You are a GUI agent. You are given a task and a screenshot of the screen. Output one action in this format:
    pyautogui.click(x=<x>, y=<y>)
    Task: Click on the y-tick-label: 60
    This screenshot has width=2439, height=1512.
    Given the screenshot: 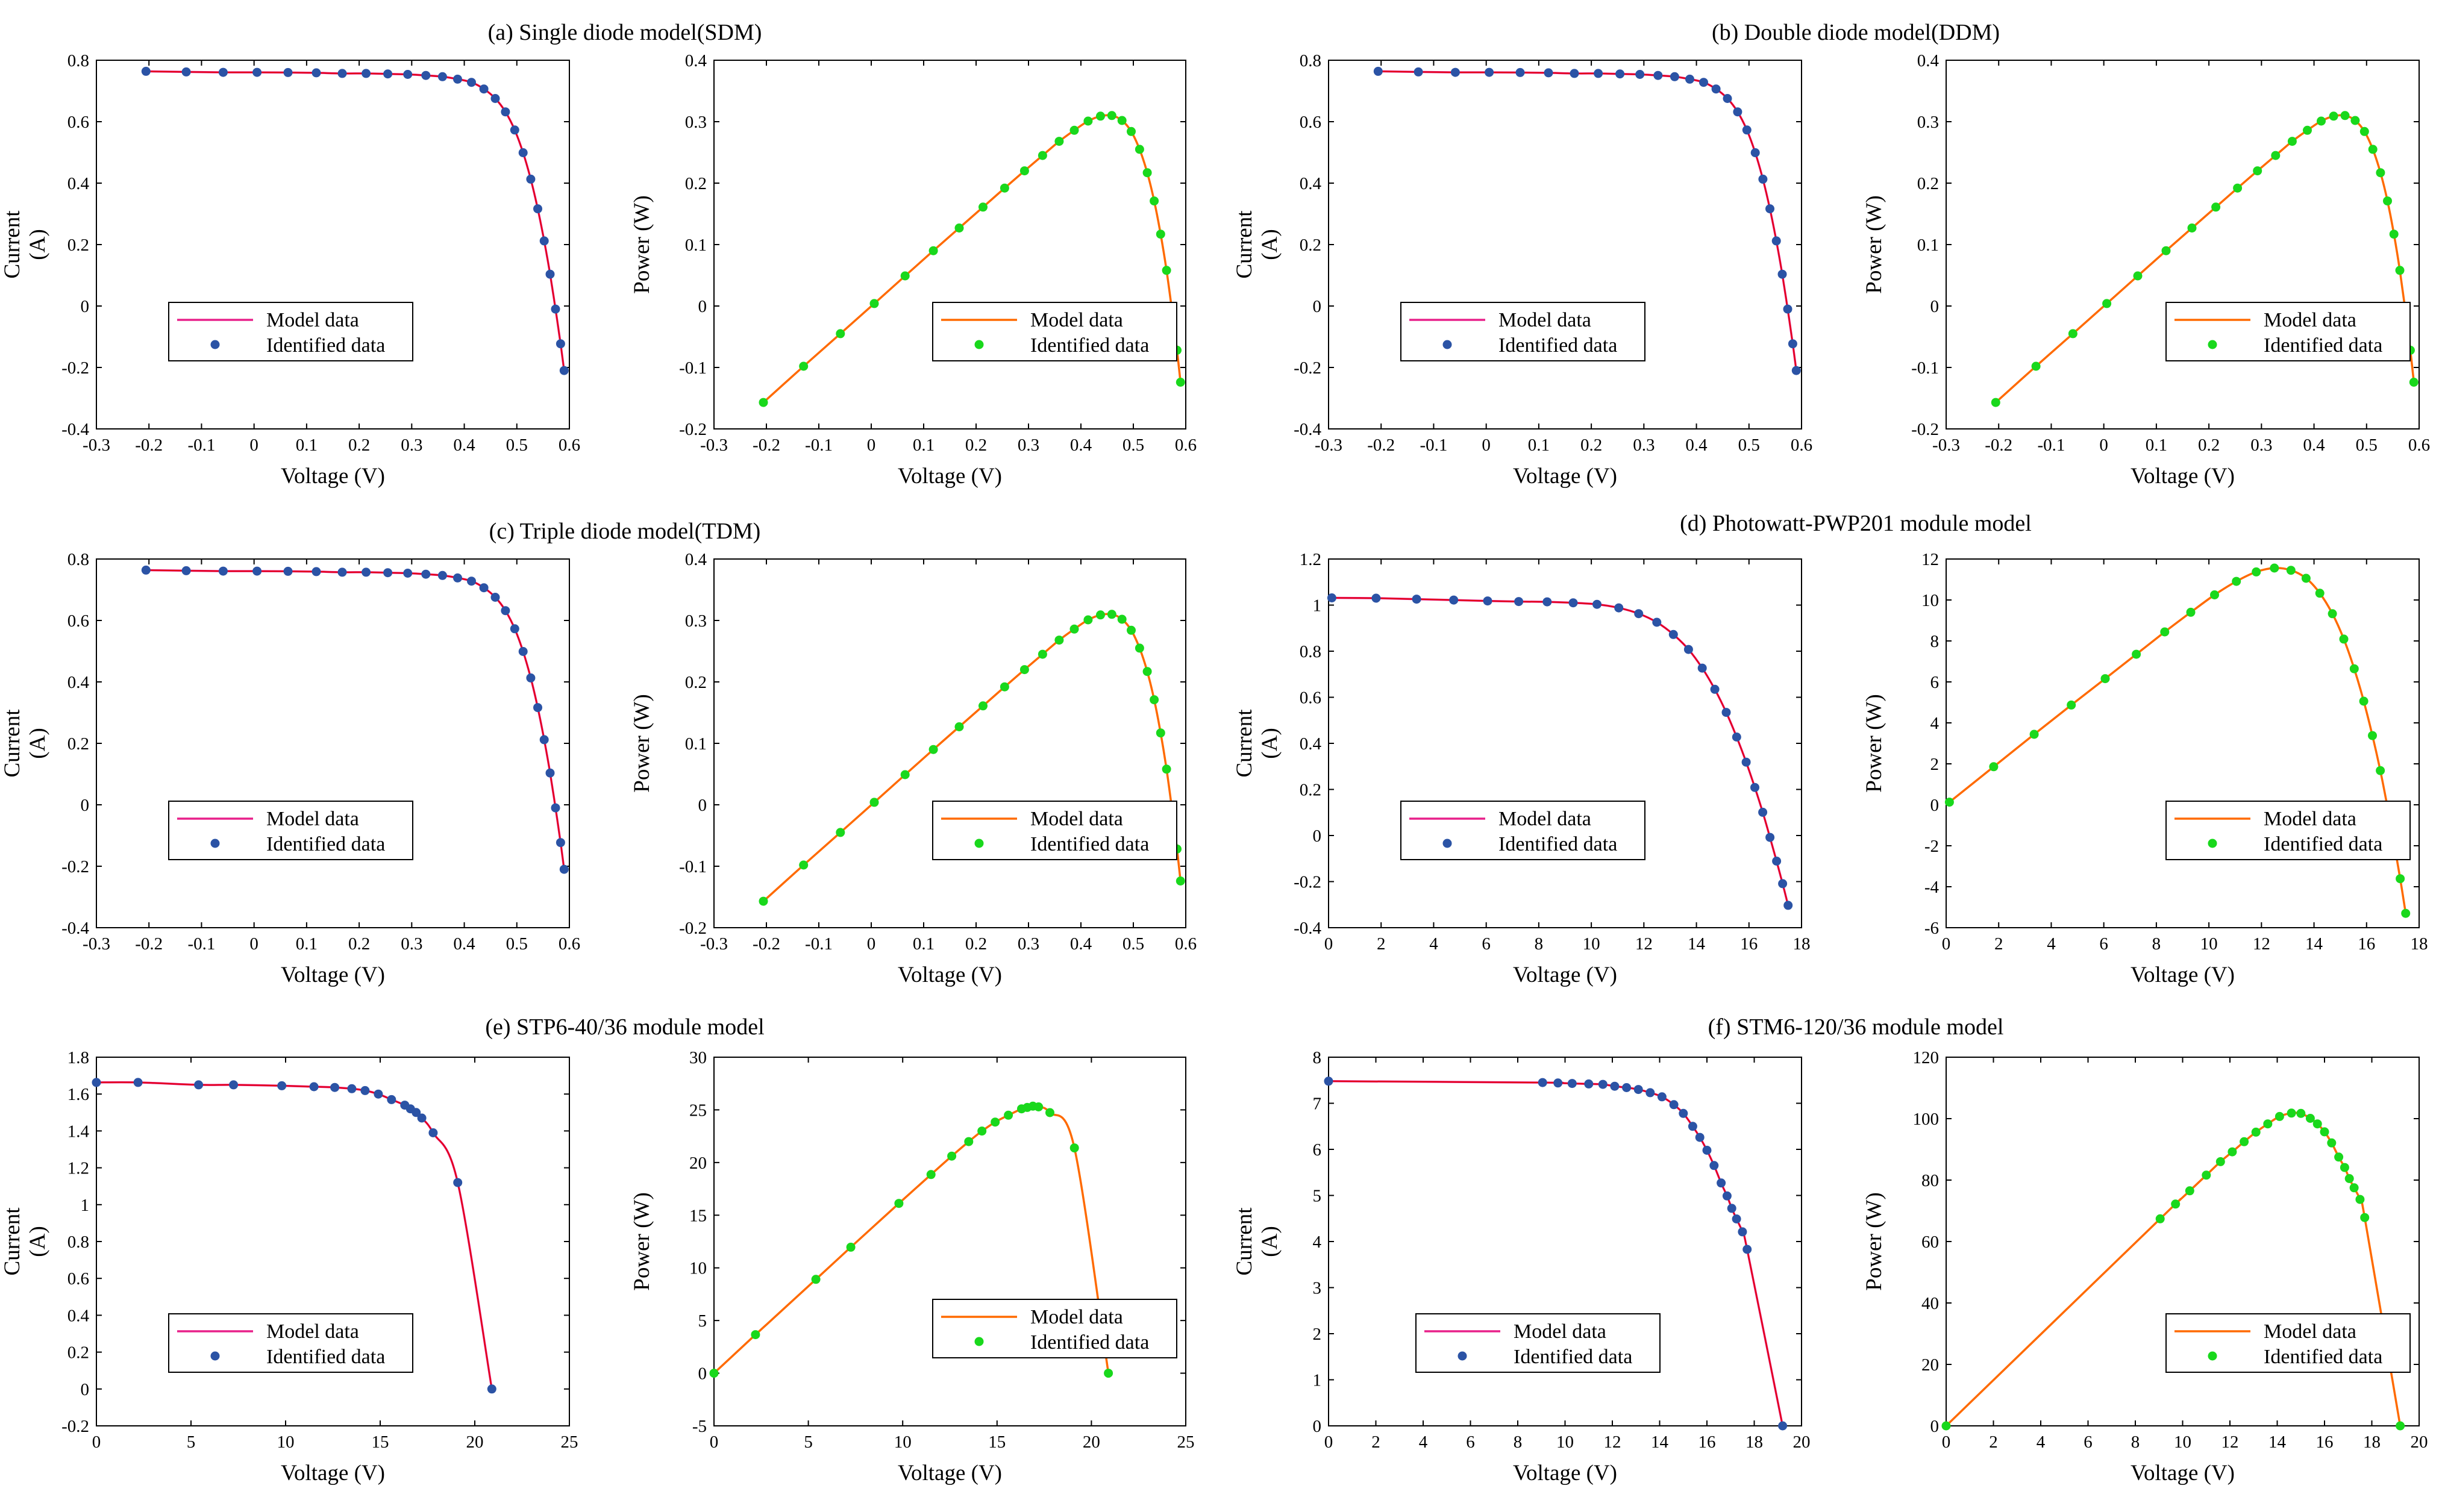 What is the action you would take?
    pyautogui.click(x=1930, y=1242)
    